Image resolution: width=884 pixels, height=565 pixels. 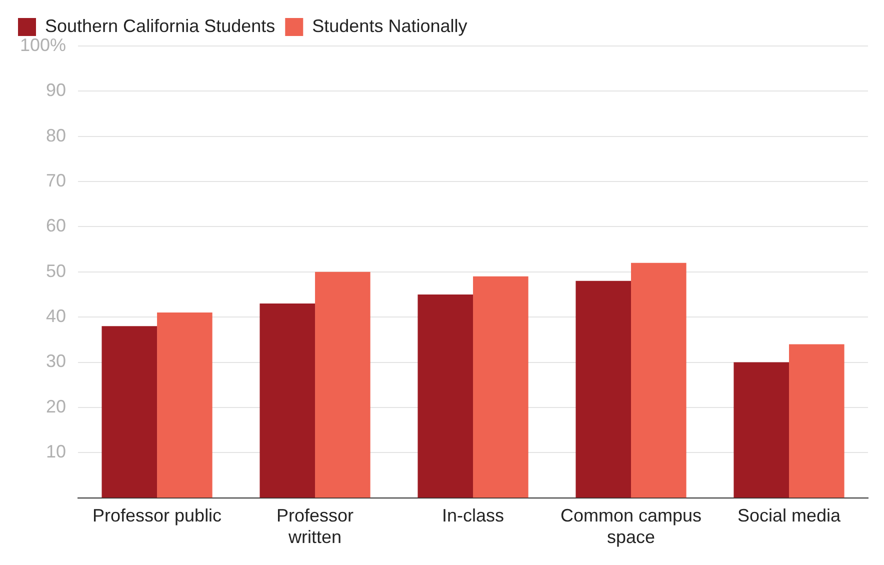 What do you see at coordinates (56, 316) in the screenshot?
I see `y-tick-label: 40` at bounding box center [56, 316].